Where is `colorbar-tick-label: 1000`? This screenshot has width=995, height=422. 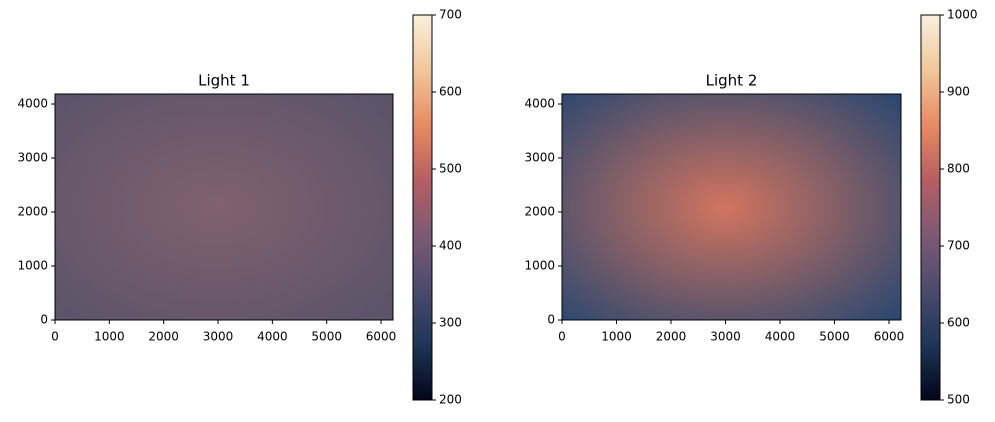 colorbar-tick-label: 1000 is located at coordinates (962, 15).